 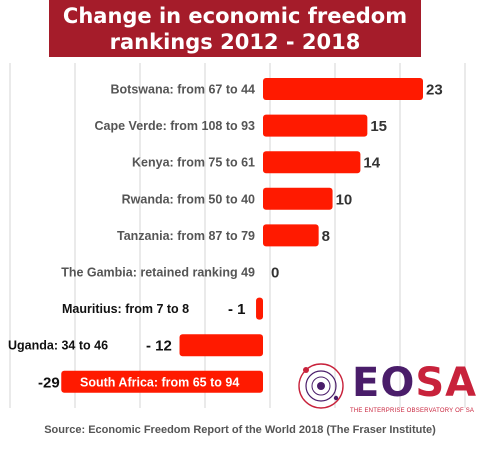 What do you see at coordinates (415, 383) in the screenshot?
I see `logo-wordmark: EOSA` at bounding box center [415, 383].